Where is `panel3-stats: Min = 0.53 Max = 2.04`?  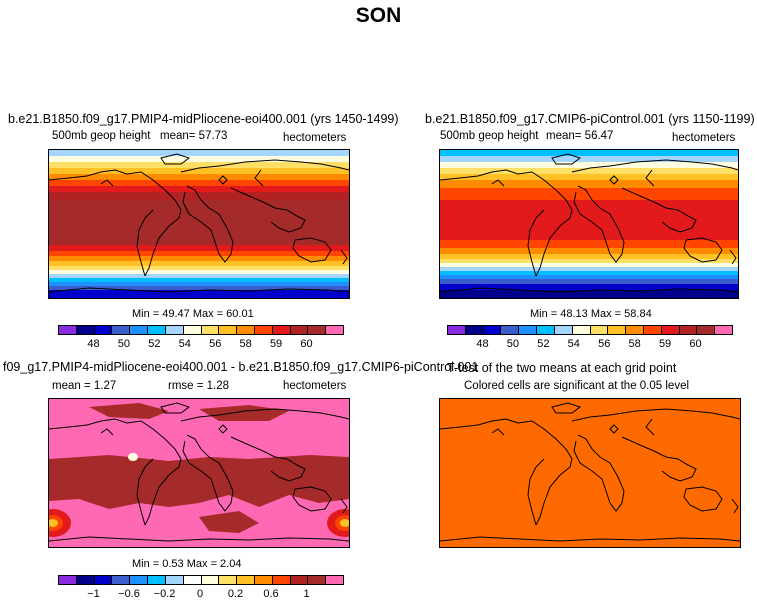
panel3-stats: Min = 0.53 Max = 2.04 is located at coordinates (187, 564).